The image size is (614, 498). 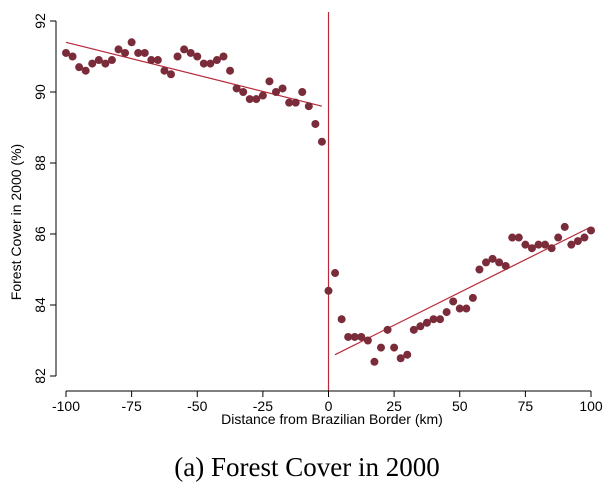 What do you see at coordinates (44, 198) in the screenshot?
I see `y-axis-ticks: 82 84 86 88 90 92` at bounding box center [44, 198].